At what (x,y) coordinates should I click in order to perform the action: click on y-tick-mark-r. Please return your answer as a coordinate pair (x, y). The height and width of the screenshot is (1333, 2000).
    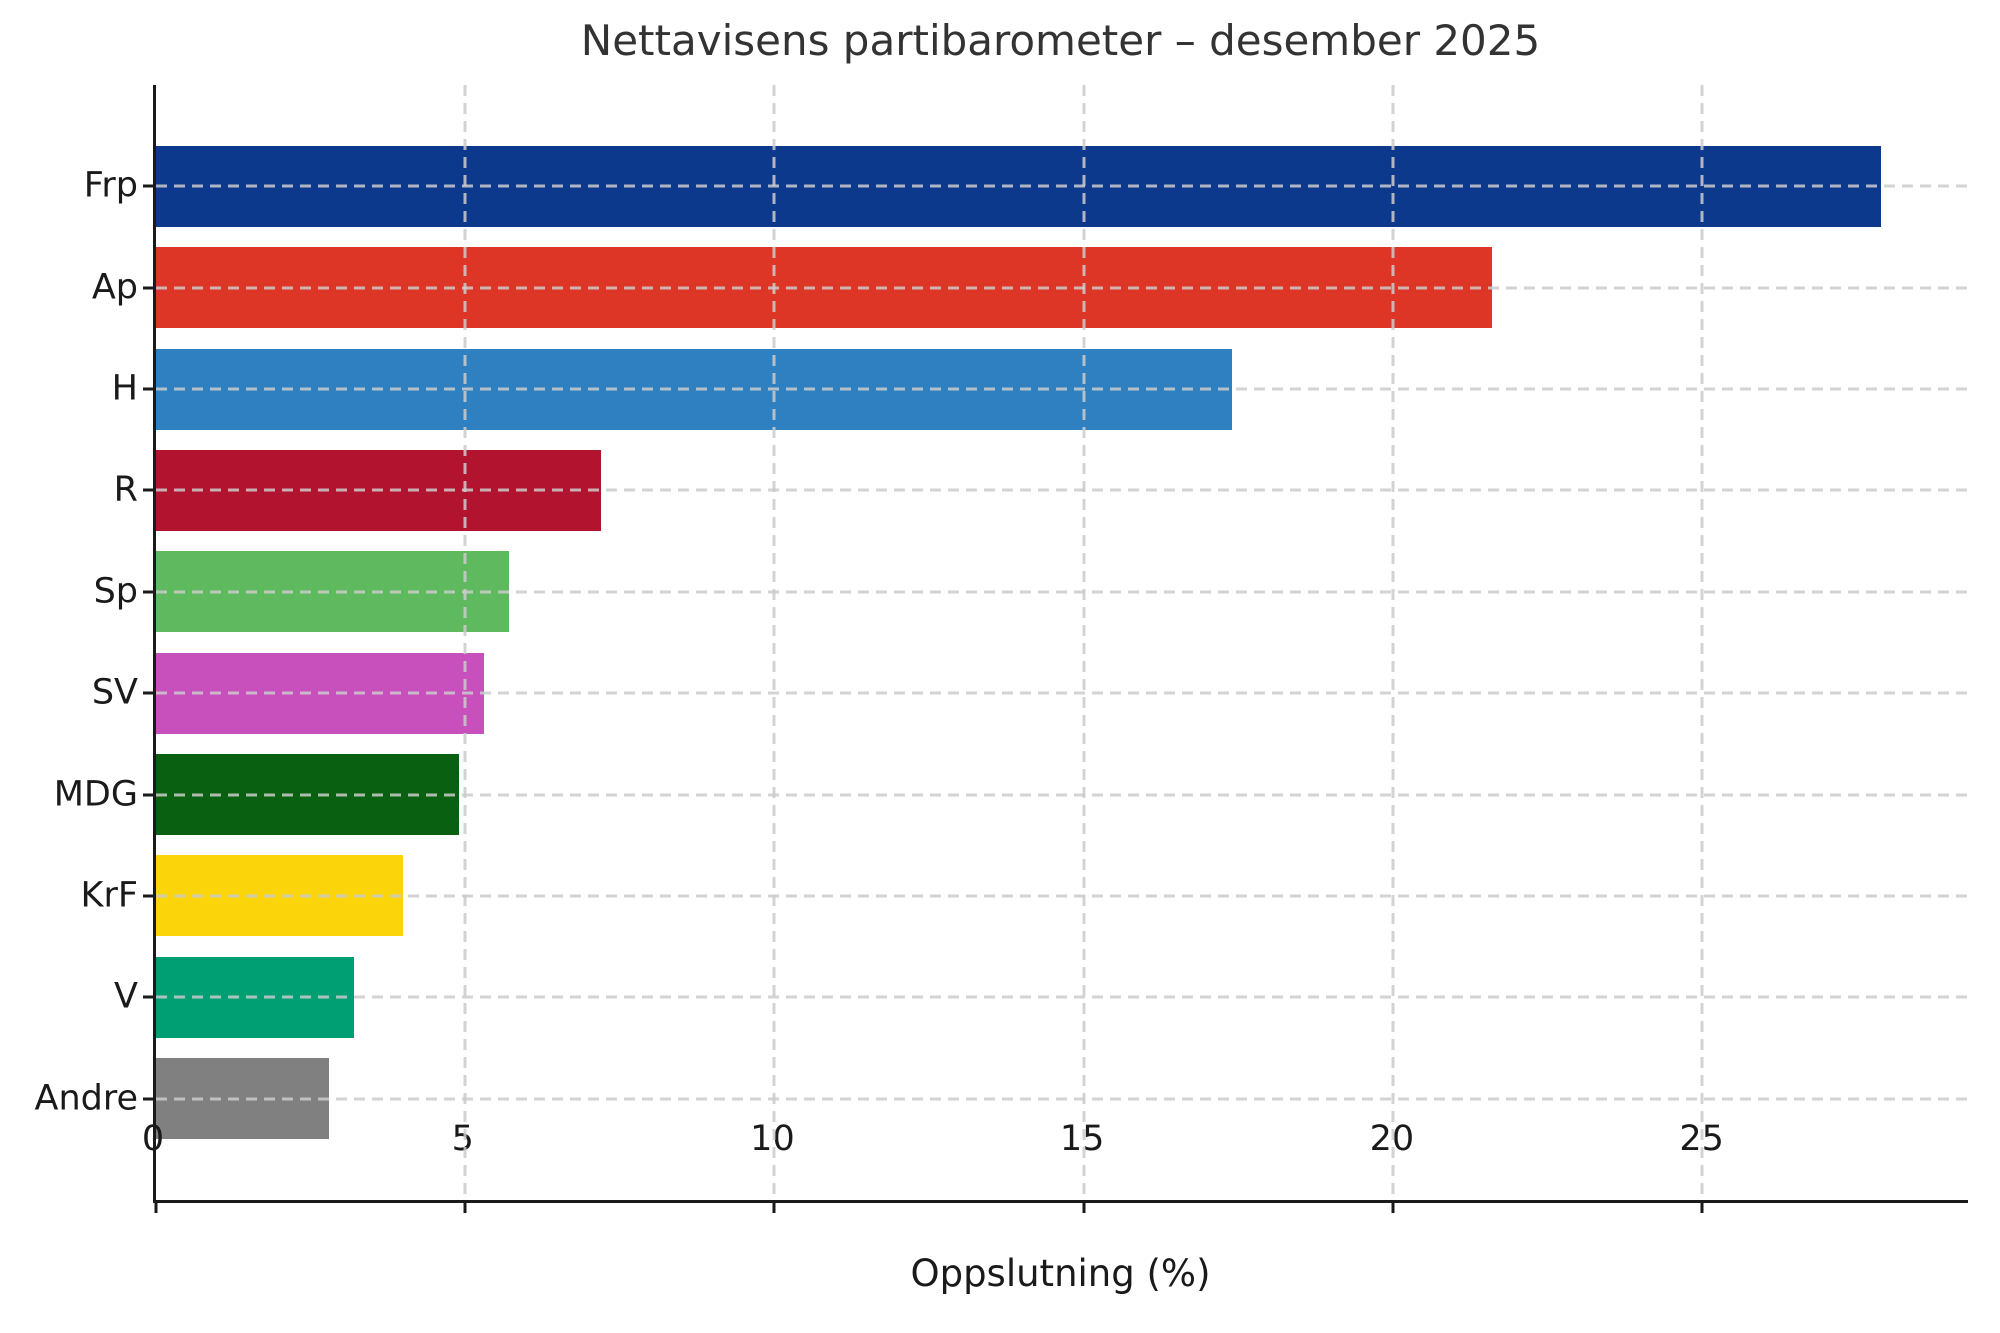
    Looking at the image, I should click on (148, 490).